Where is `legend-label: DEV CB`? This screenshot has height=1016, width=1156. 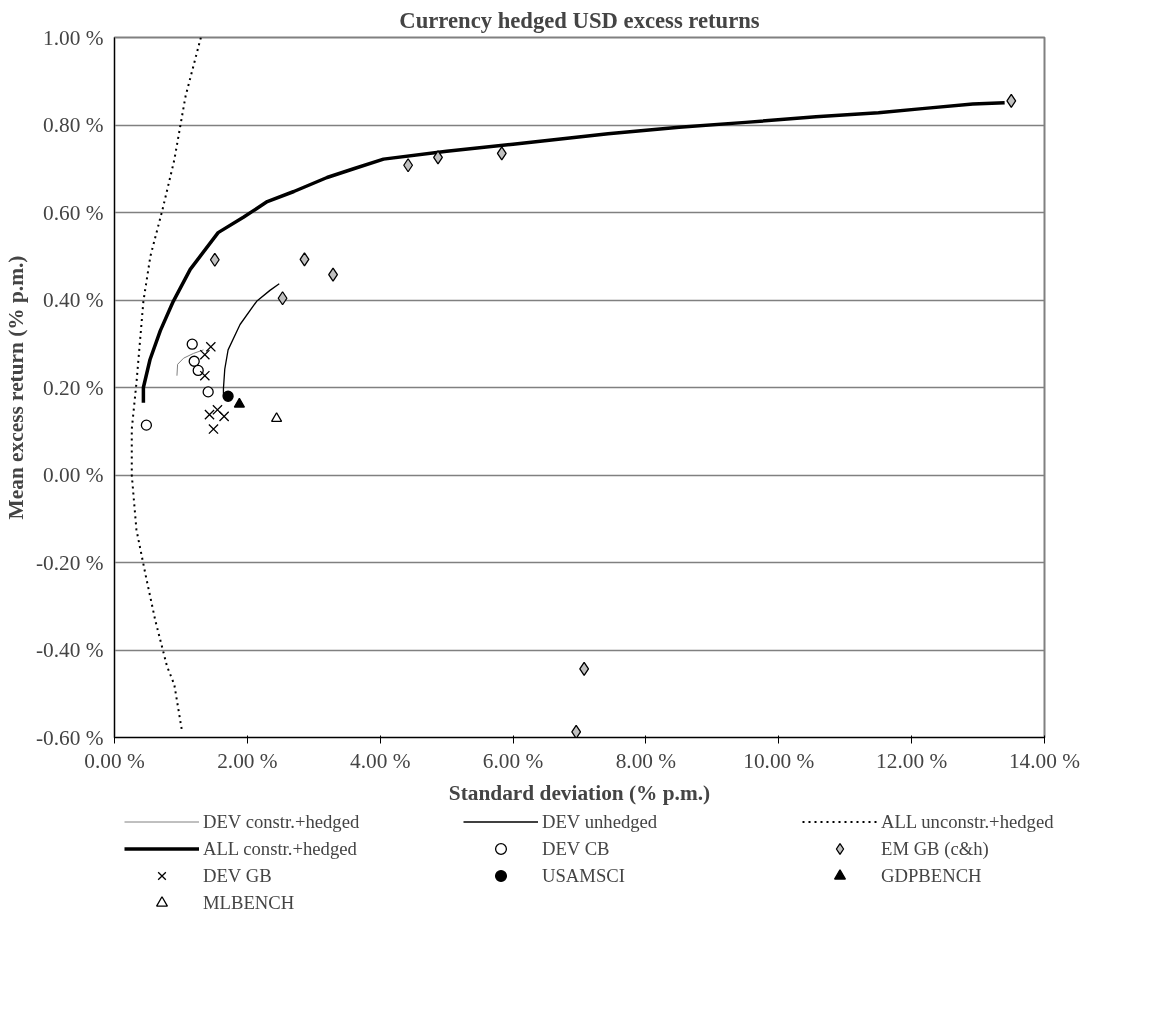 legend-label: DEV CB is located at coordinates (576, 848).